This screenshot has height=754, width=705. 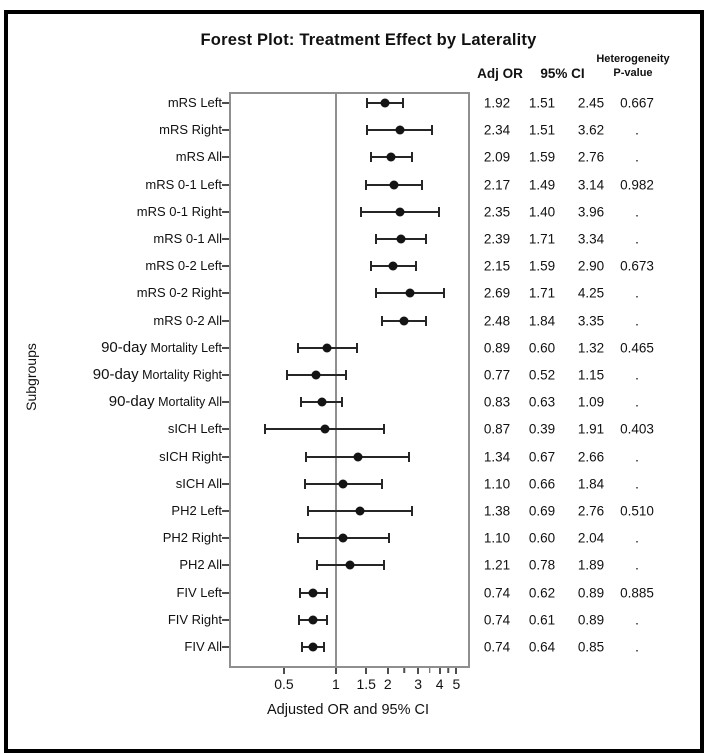 What do you see at coordinates (187, 320) in the screenshot?
I see `row-label: mRS 0-2 All` at bounding box center [187, 320].